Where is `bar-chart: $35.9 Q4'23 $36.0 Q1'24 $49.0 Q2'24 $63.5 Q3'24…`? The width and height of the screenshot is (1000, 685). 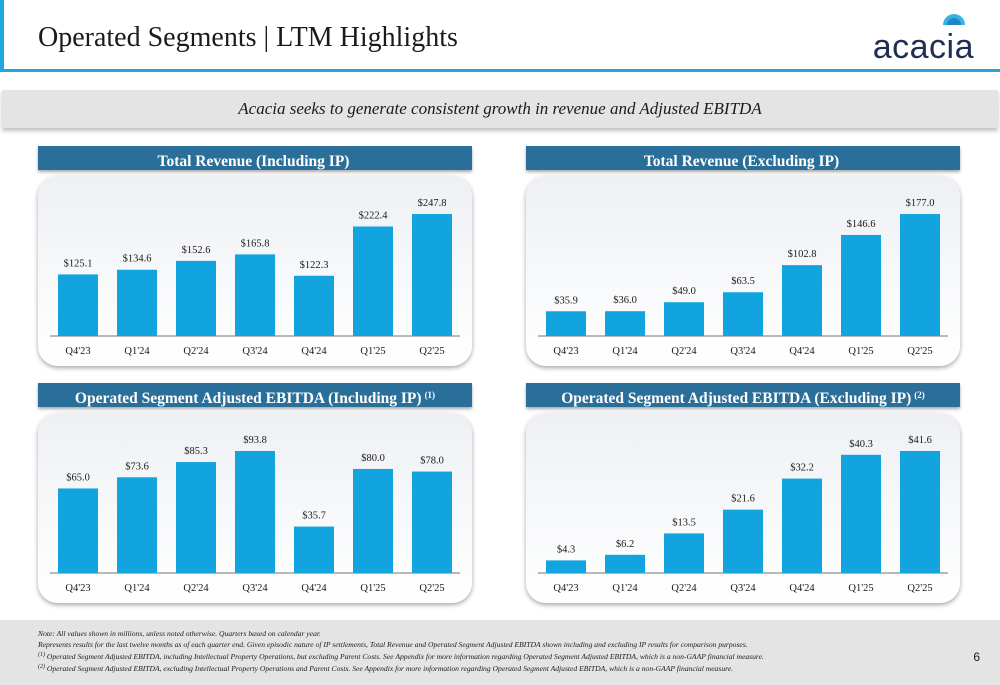
bar-chart: $35.9 Q4'23 $36.0 Q1'24 $49.0 Q2'24 $63.5 Q3'24… is located at coordinates (743, 277).